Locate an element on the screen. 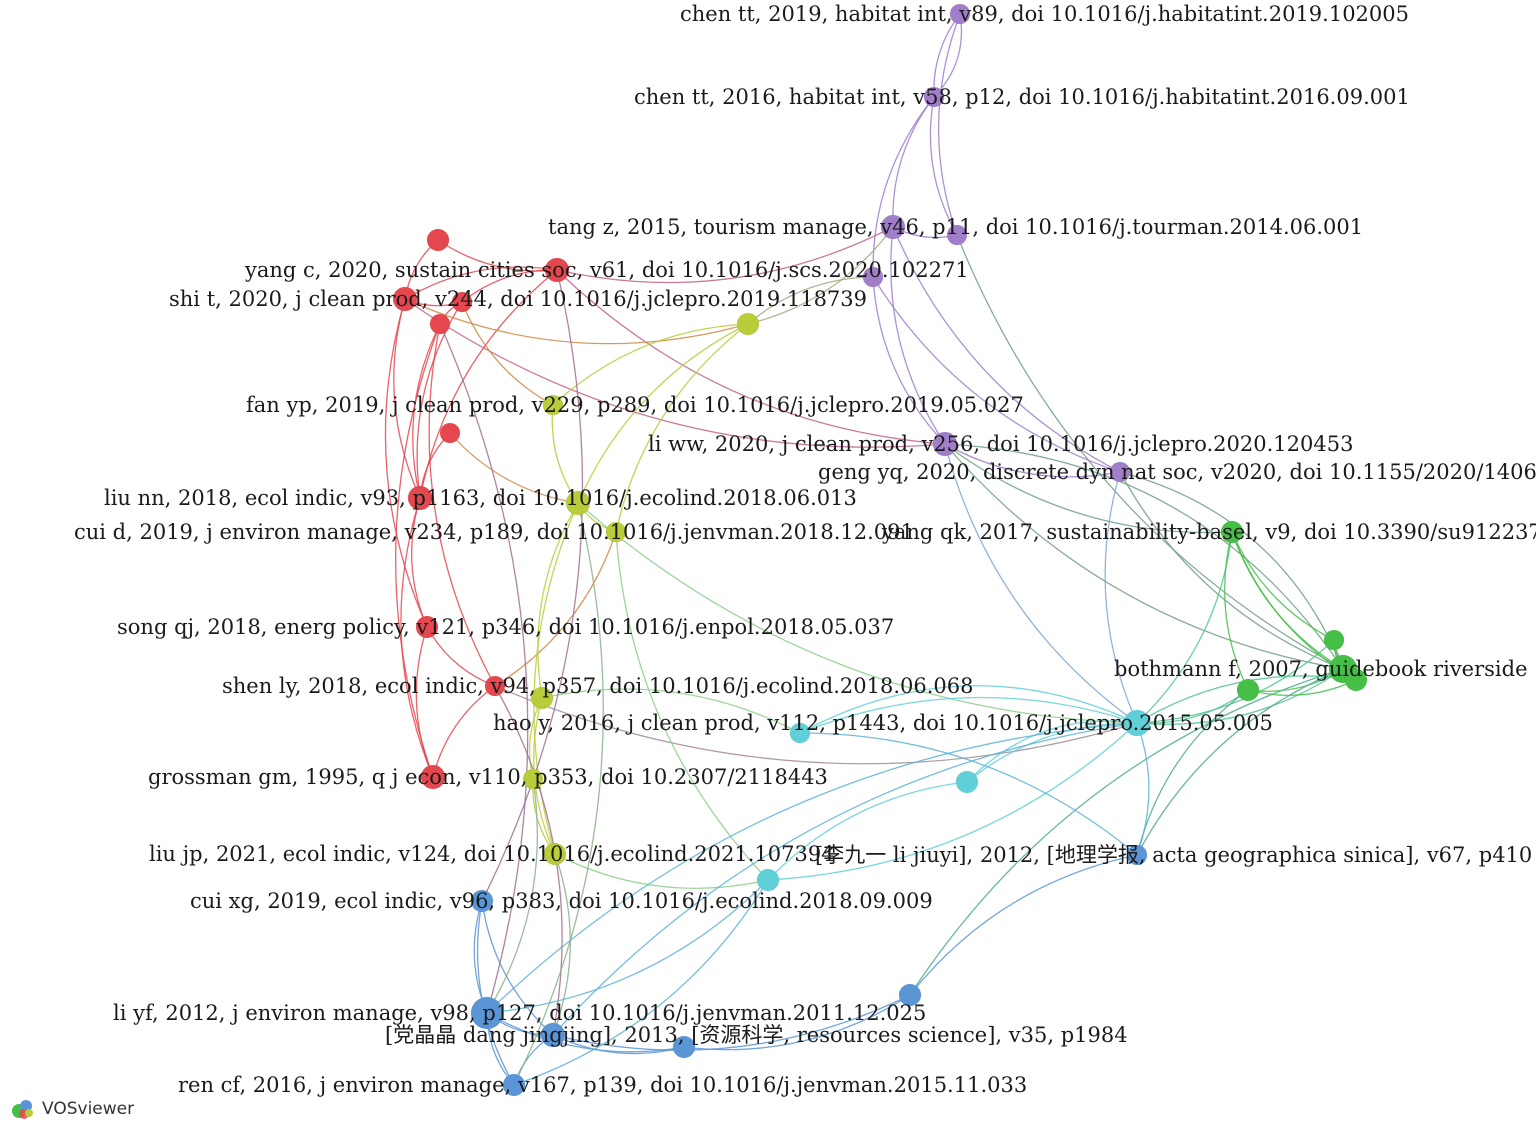 The image size is (1536, 1141). link-haoy-dang is located at coordinates (845, 879).